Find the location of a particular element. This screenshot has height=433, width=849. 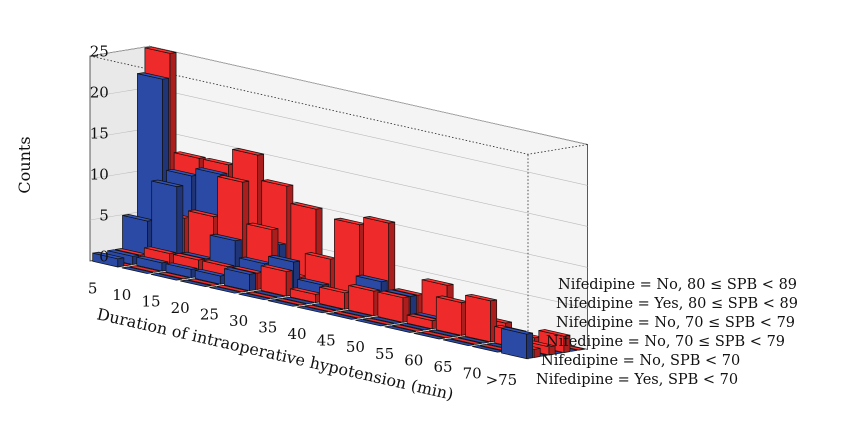

x-tick-label: 10 is located at coordinates (121, 295).